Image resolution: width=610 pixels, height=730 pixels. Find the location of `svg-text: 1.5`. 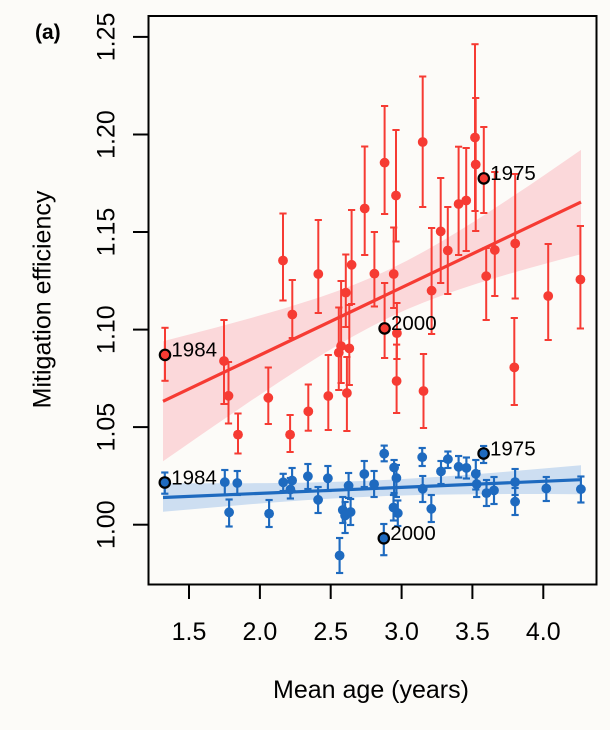

svg-text: 1.5 is located at coordinates (189, 632).